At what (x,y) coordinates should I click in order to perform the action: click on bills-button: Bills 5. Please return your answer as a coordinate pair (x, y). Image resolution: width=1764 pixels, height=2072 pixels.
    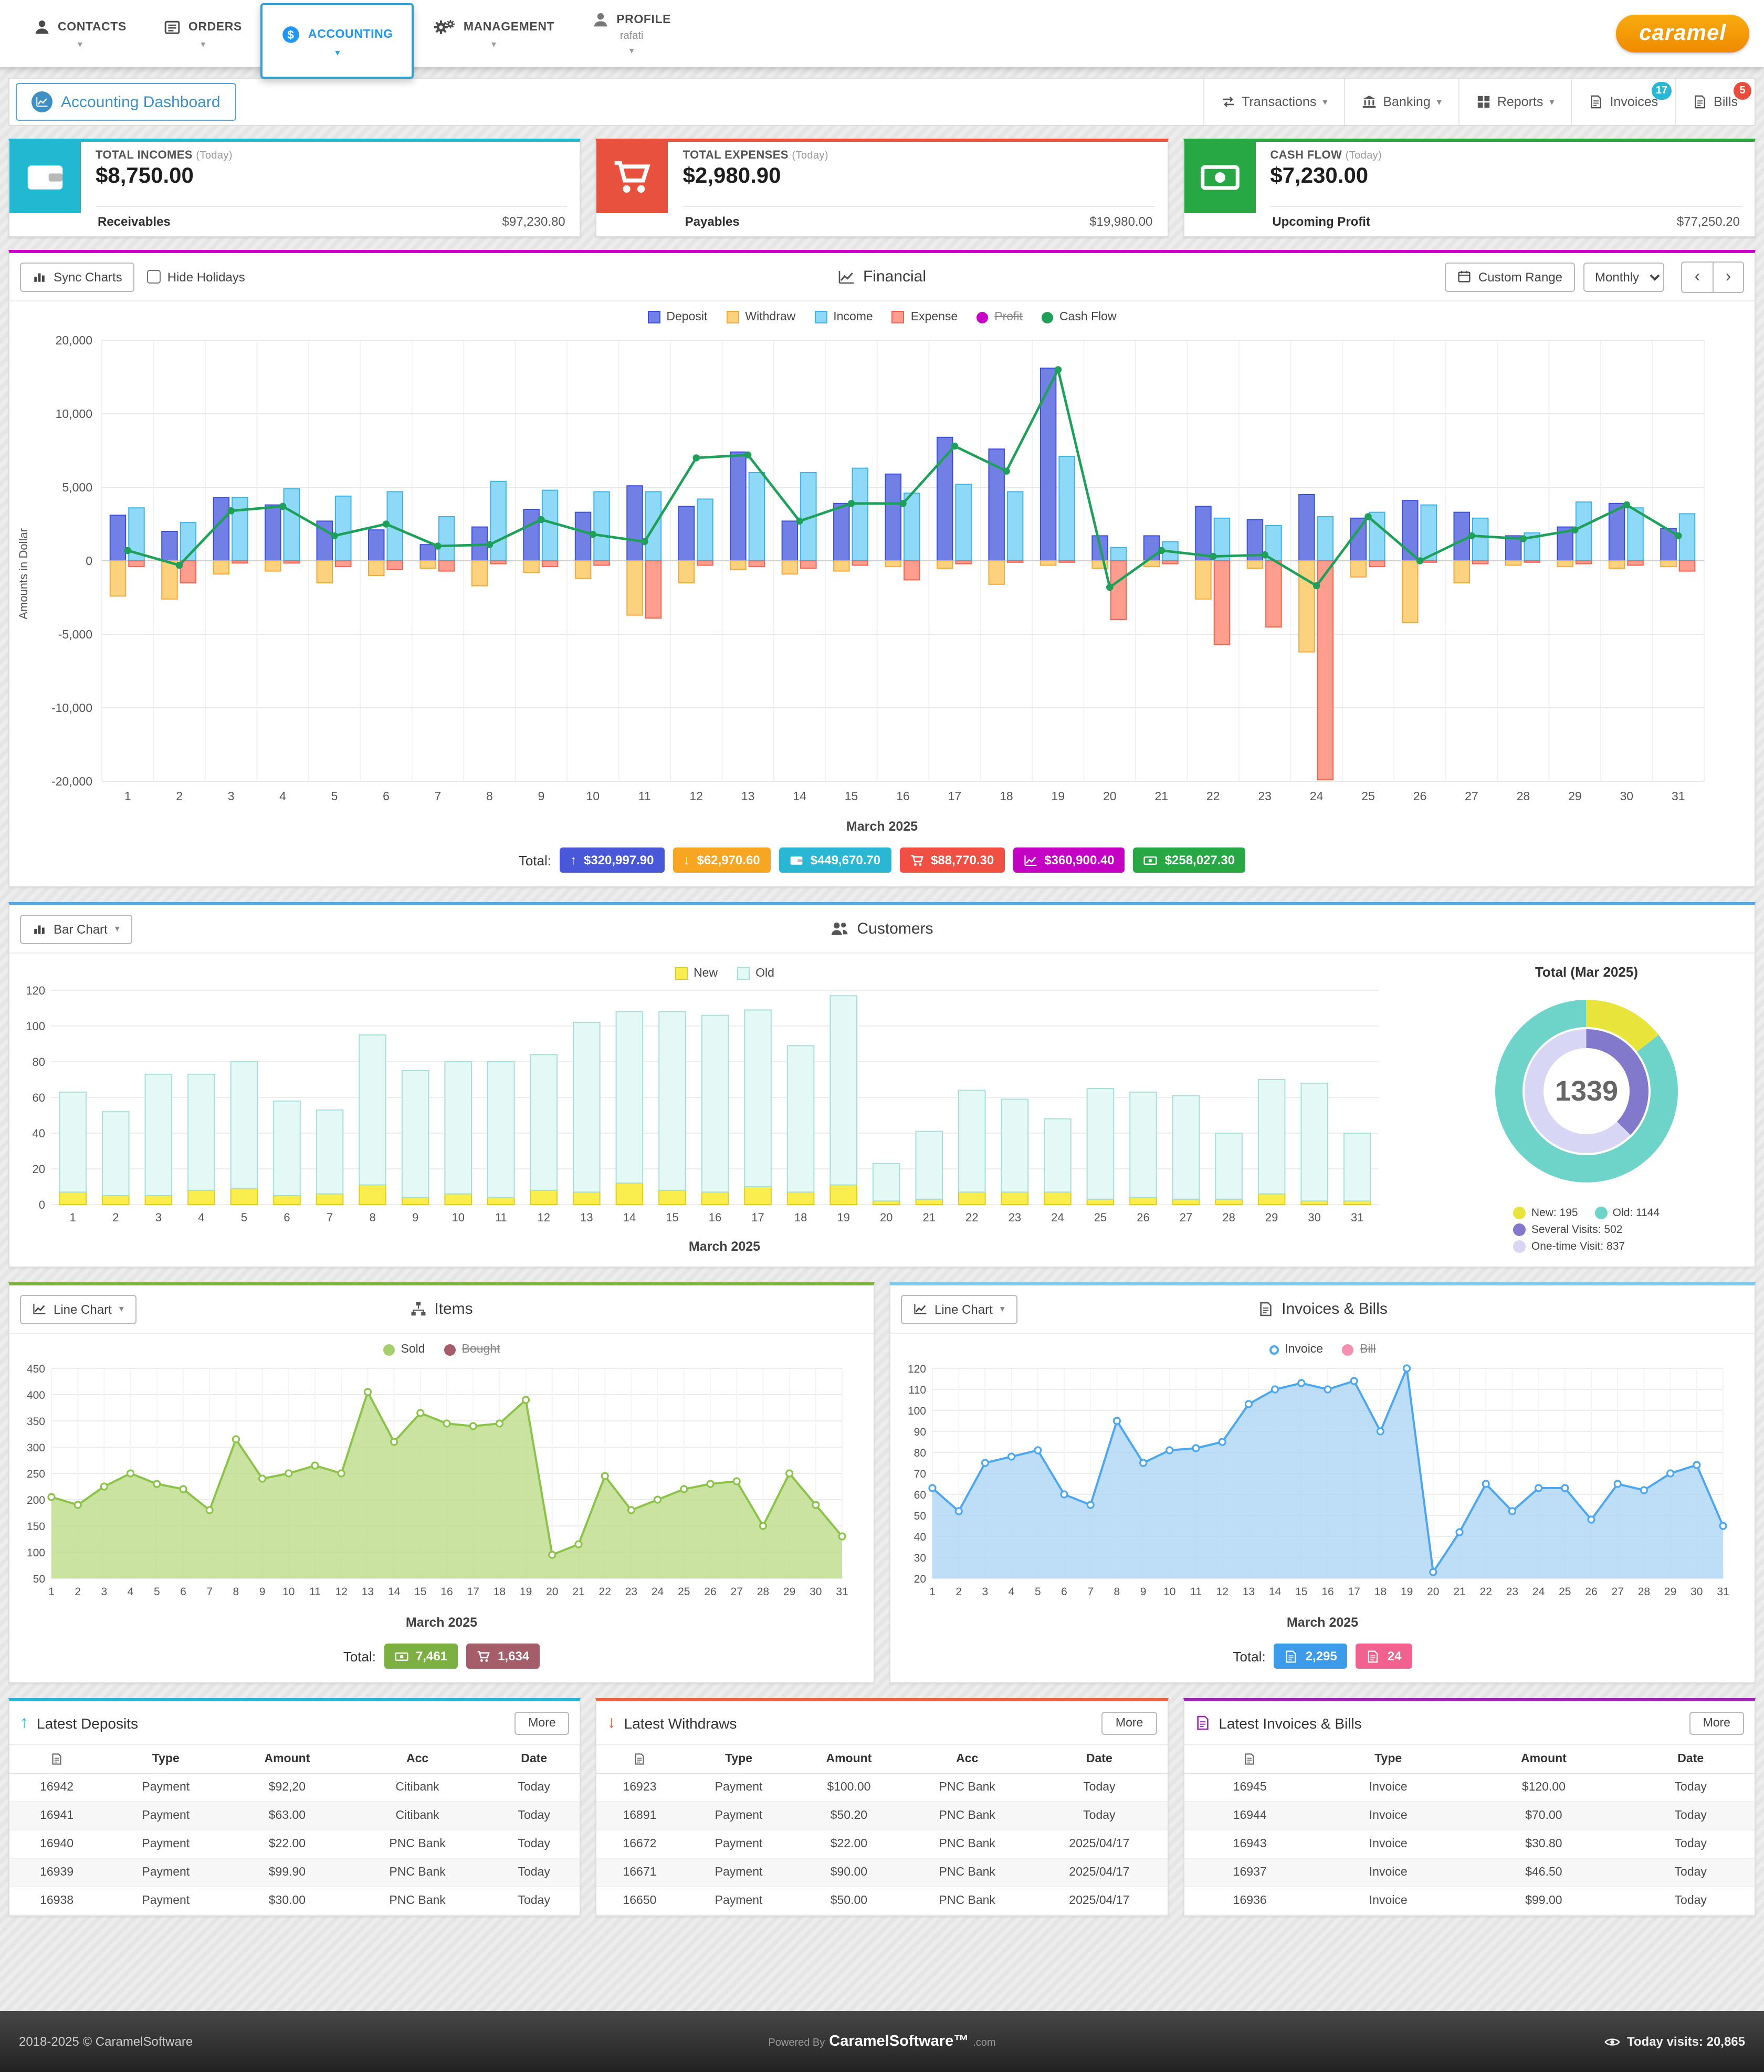
    Looking at the image, I should click on (1715, 102).